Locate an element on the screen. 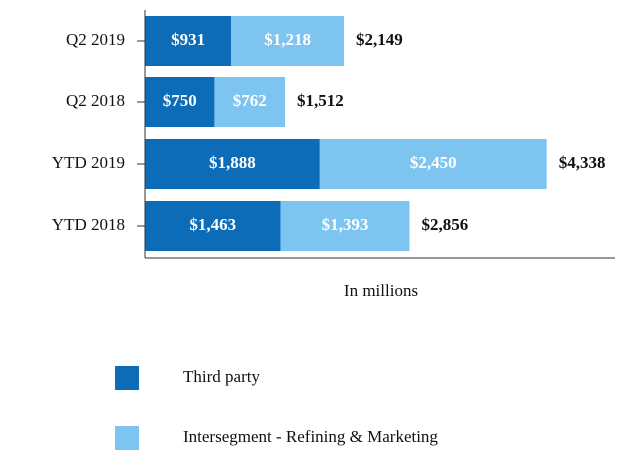  value-label: $1,888 is located at coordinates (232, 162).